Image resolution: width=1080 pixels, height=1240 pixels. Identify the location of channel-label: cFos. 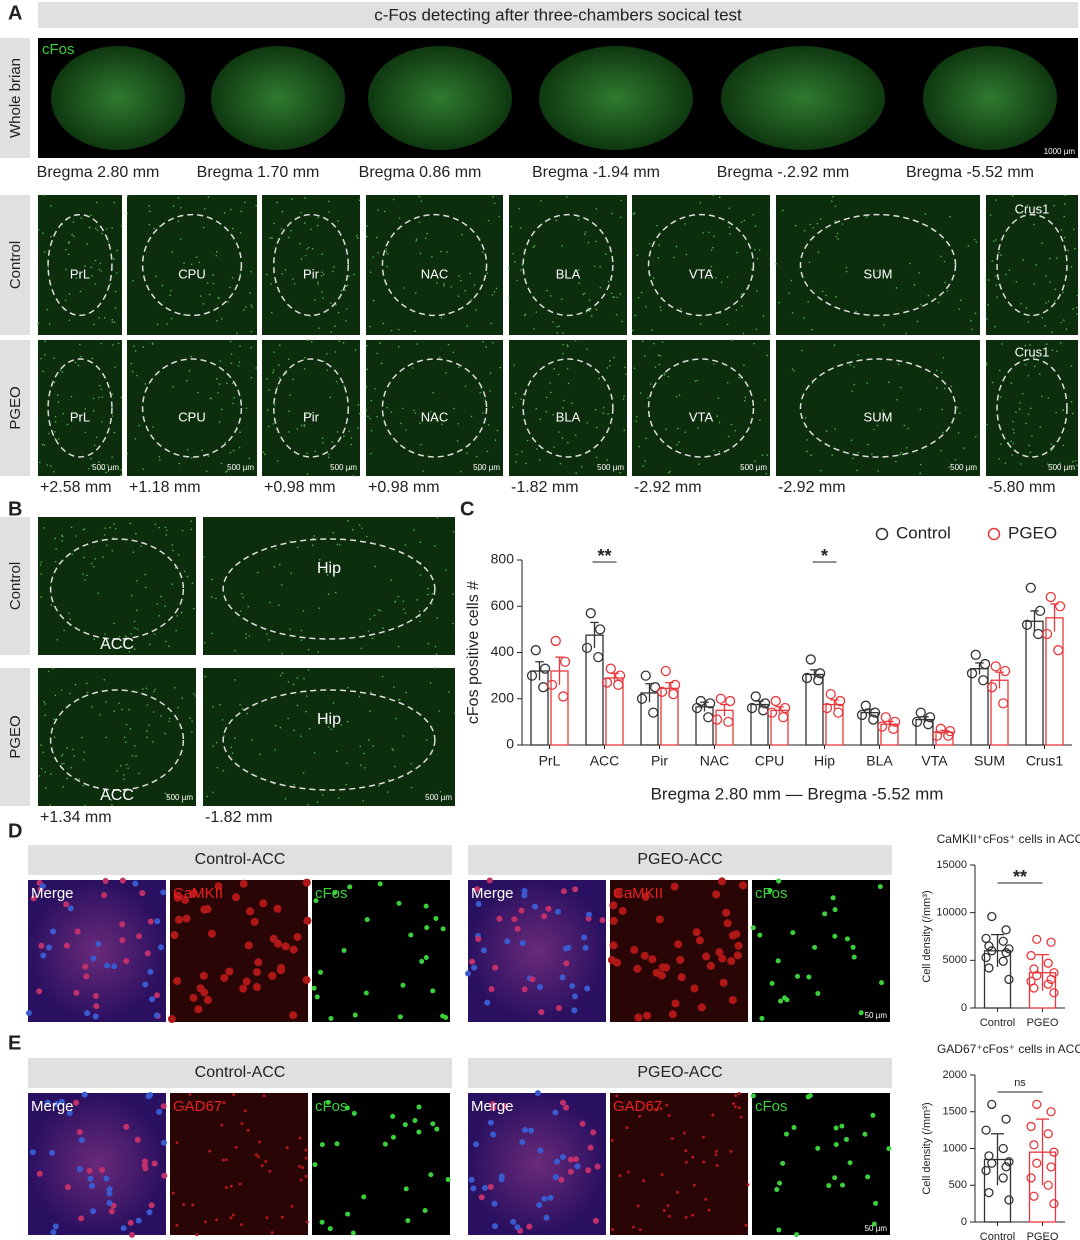
(58, 49).